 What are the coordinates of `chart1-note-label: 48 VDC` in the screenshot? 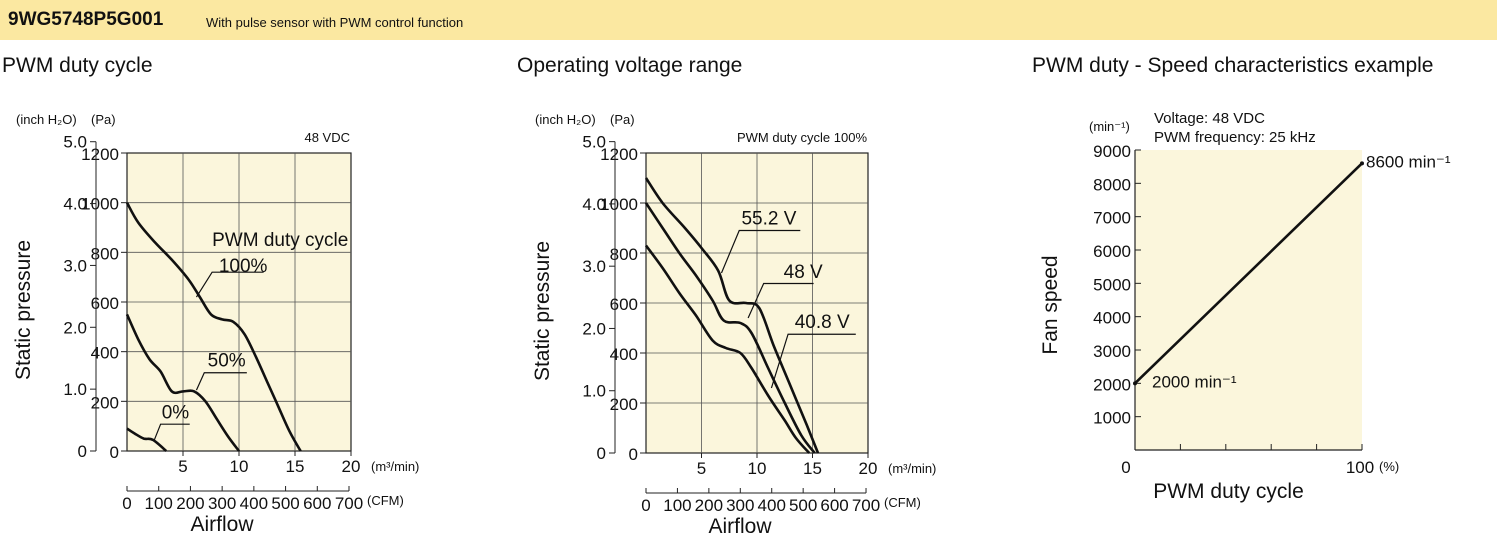 It's located at (327, 137).